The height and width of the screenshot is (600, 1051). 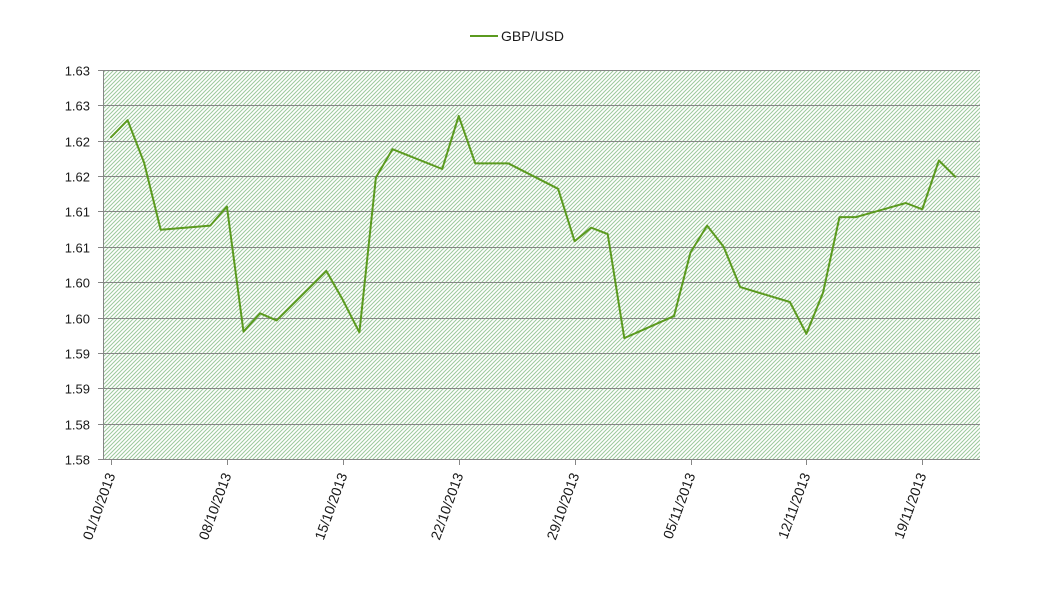 I want to click on x-tick-label: 05/11/2013, so click(x=679, y=505).